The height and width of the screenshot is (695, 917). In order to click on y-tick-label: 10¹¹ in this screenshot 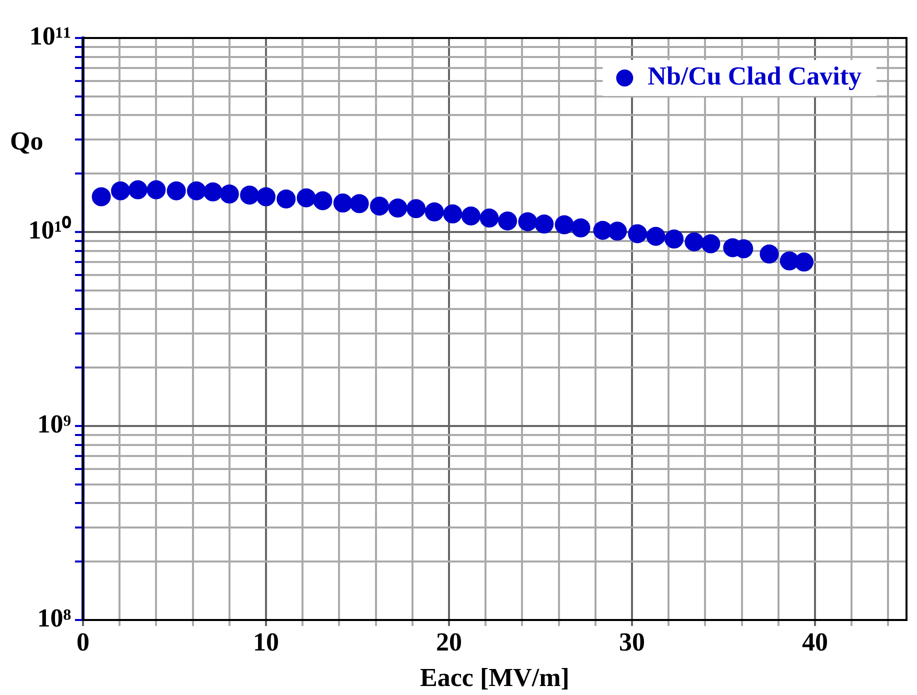, I will do `click(50, 36)`.